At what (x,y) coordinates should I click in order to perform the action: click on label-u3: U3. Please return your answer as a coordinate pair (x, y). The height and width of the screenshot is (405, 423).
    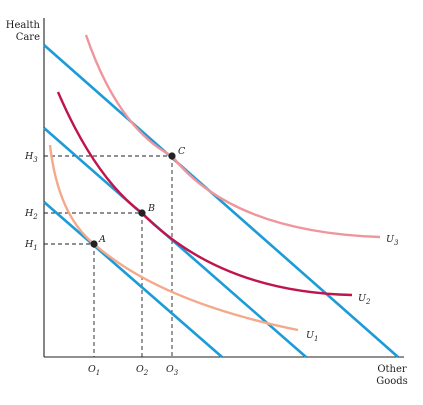
    Looking at the image, I should click on (392, 240).